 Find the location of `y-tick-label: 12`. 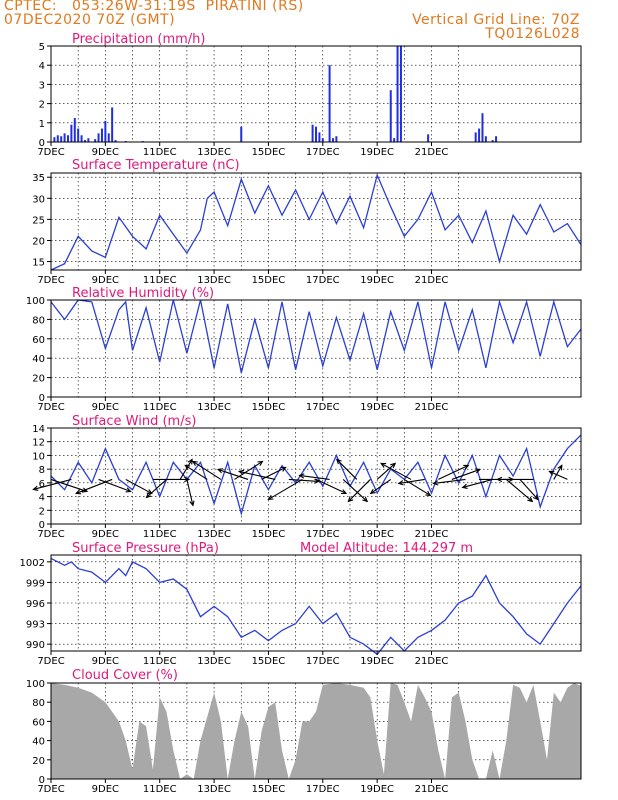

y-tick-label: 12 is located at coordinates (38, 443).